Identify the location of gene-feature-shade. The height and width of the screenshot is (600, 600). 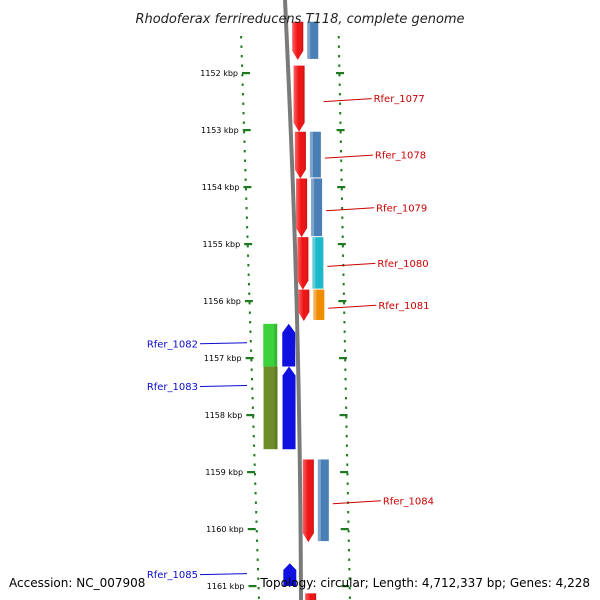
(276, 345).